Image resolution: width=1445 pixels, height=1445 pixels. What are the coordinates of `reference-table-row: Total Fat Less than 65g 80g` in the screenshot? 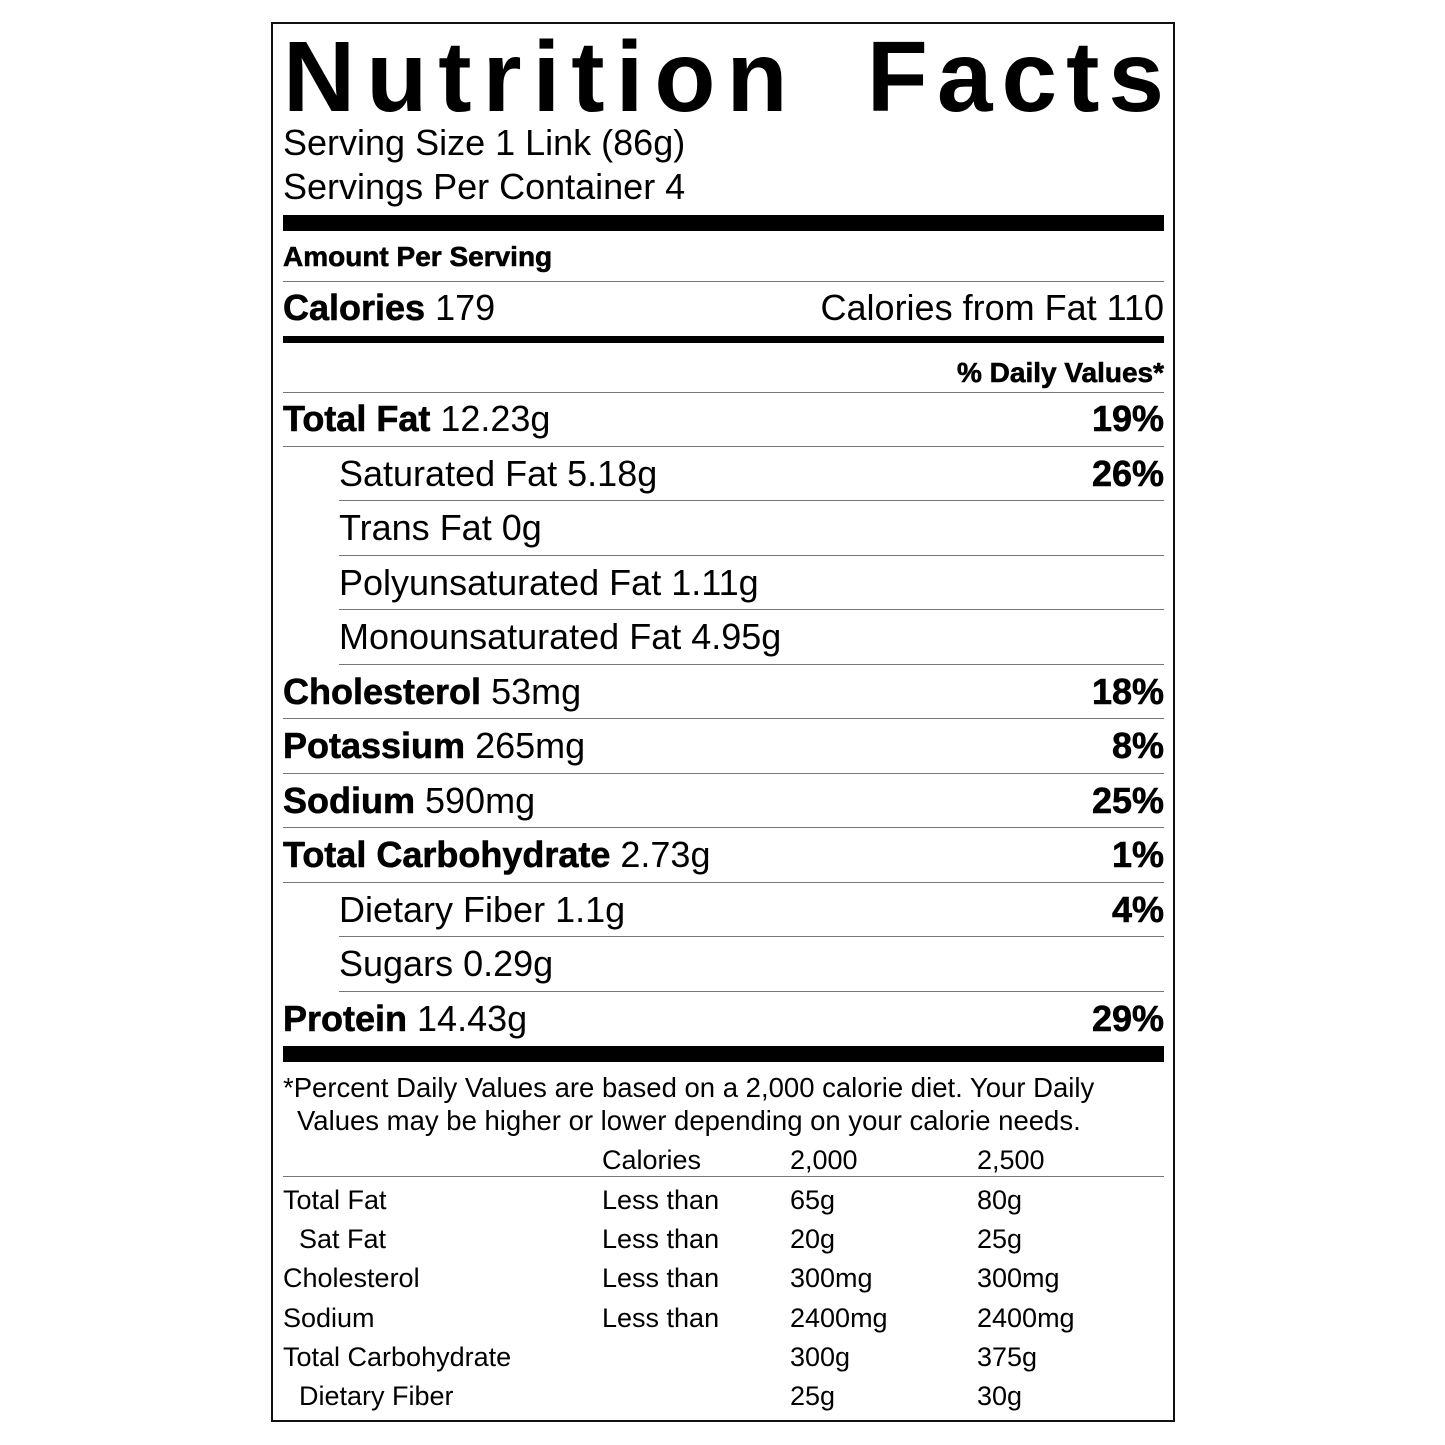 It's located at (723, 1200).